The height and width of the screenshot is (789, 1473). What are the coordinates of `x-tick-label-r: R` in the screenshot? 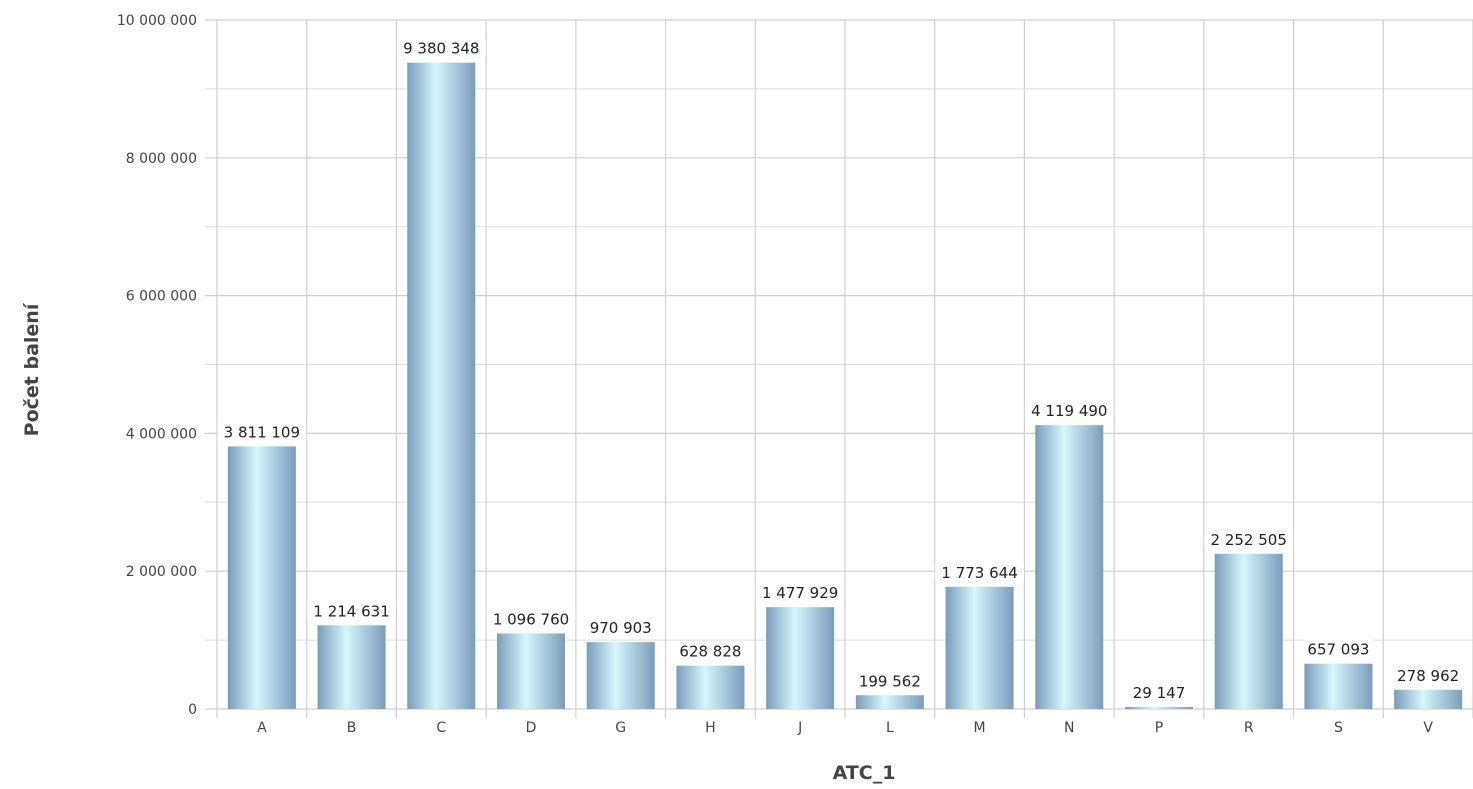 It's located at (1249, 728).